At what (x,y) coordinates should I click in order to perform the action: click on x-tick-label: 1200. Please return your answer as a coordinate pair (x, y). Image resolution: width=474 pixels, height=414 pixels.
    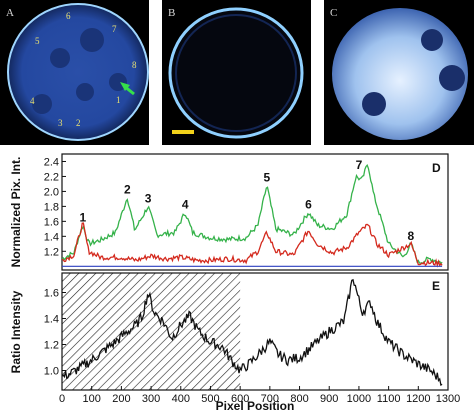
    Looking at the image, I should click on (418, 399).